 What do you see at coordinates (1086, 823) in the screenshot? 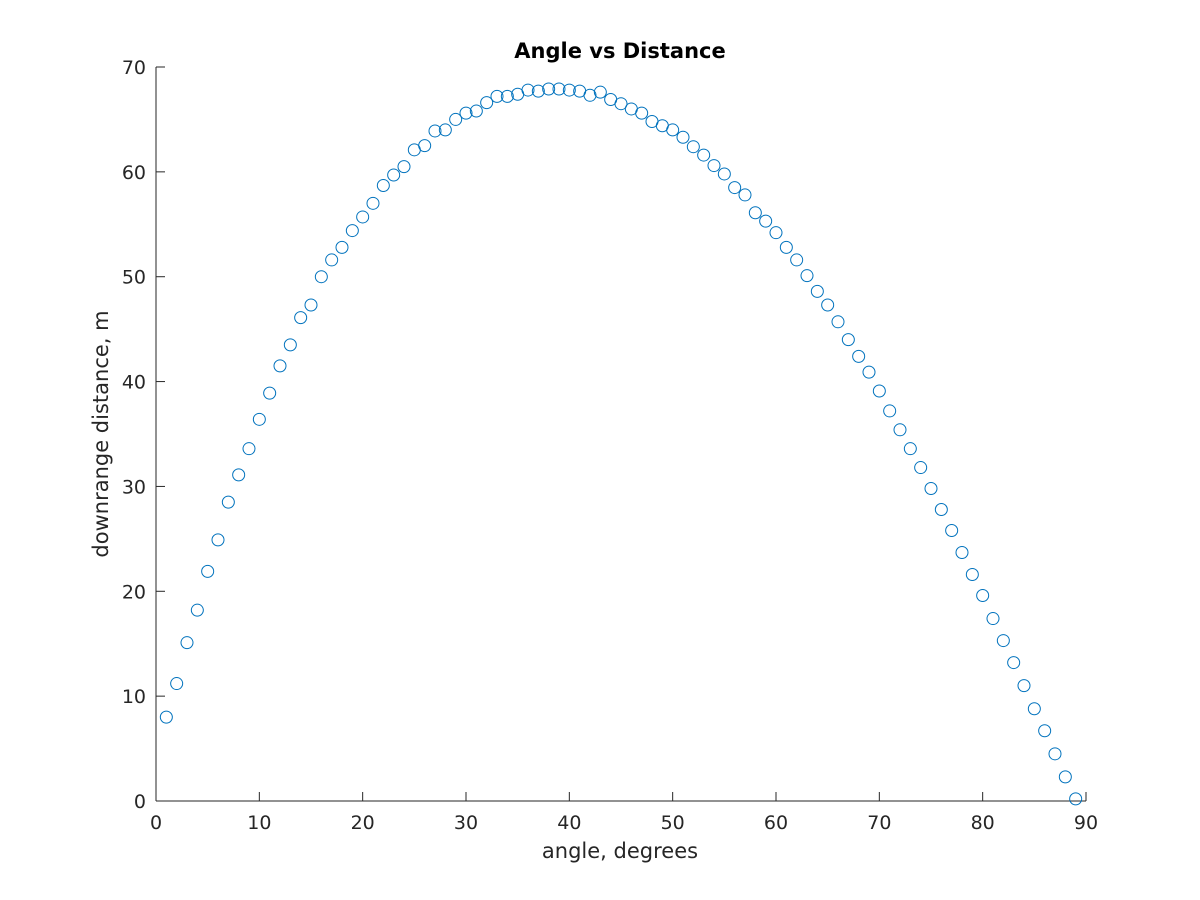
I see `x-tick-label: 90` at bounding box center [1086, 823].